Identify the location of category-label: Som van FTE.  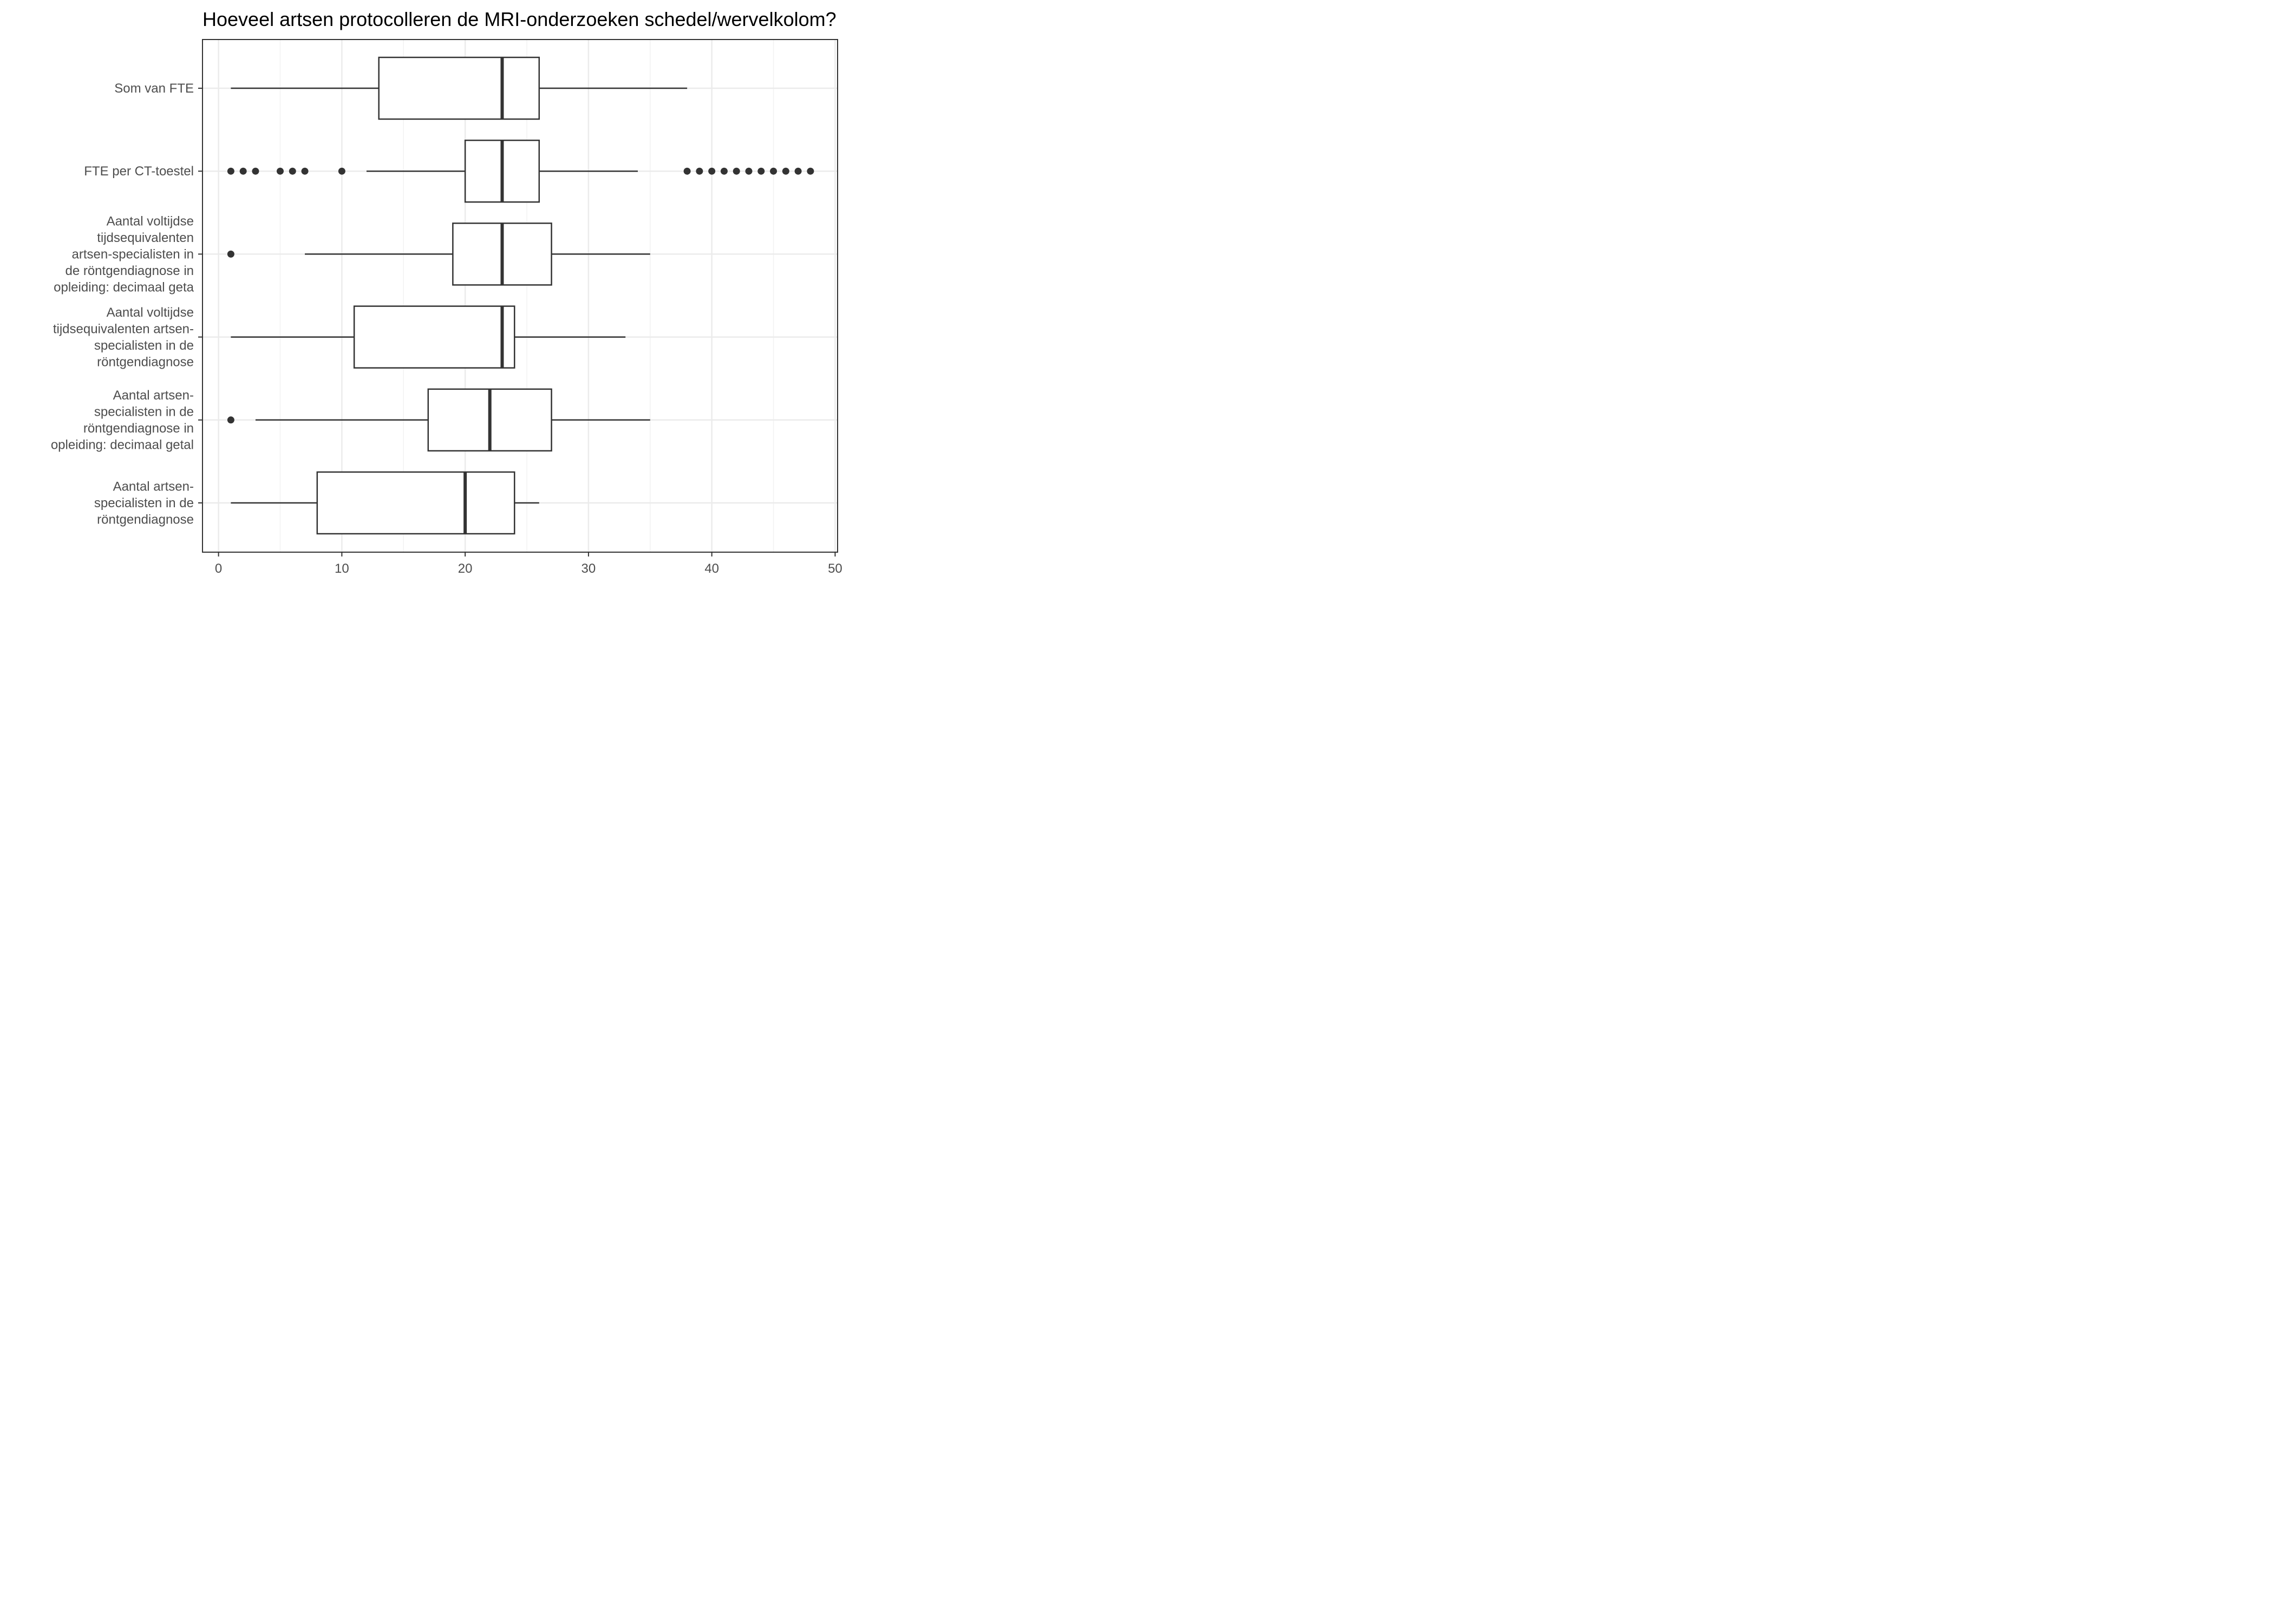
(154, 88).